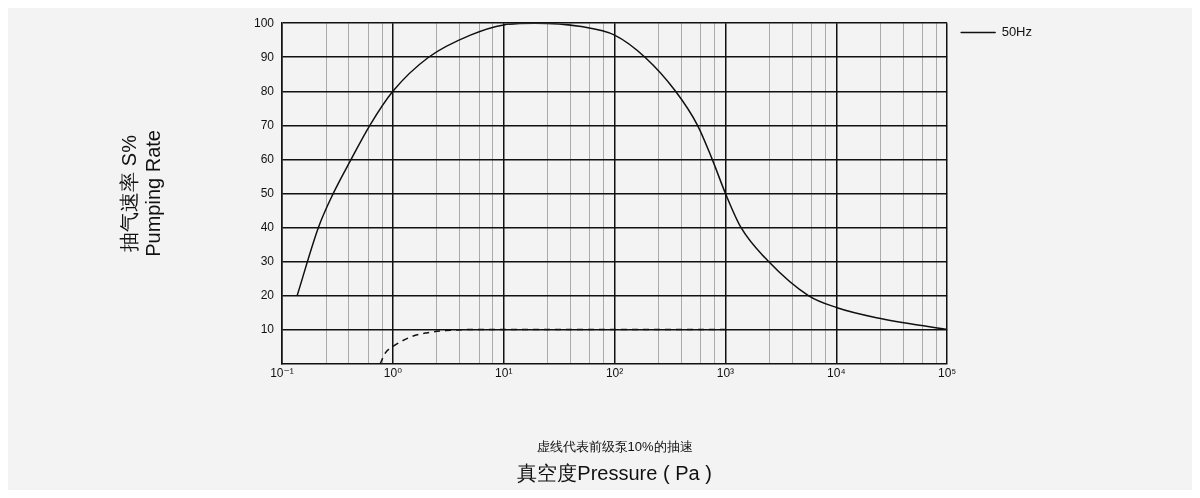 This screenshot has height=498, width=1200. I want to click on legend-label: 50Hz, so click(1017, 32).